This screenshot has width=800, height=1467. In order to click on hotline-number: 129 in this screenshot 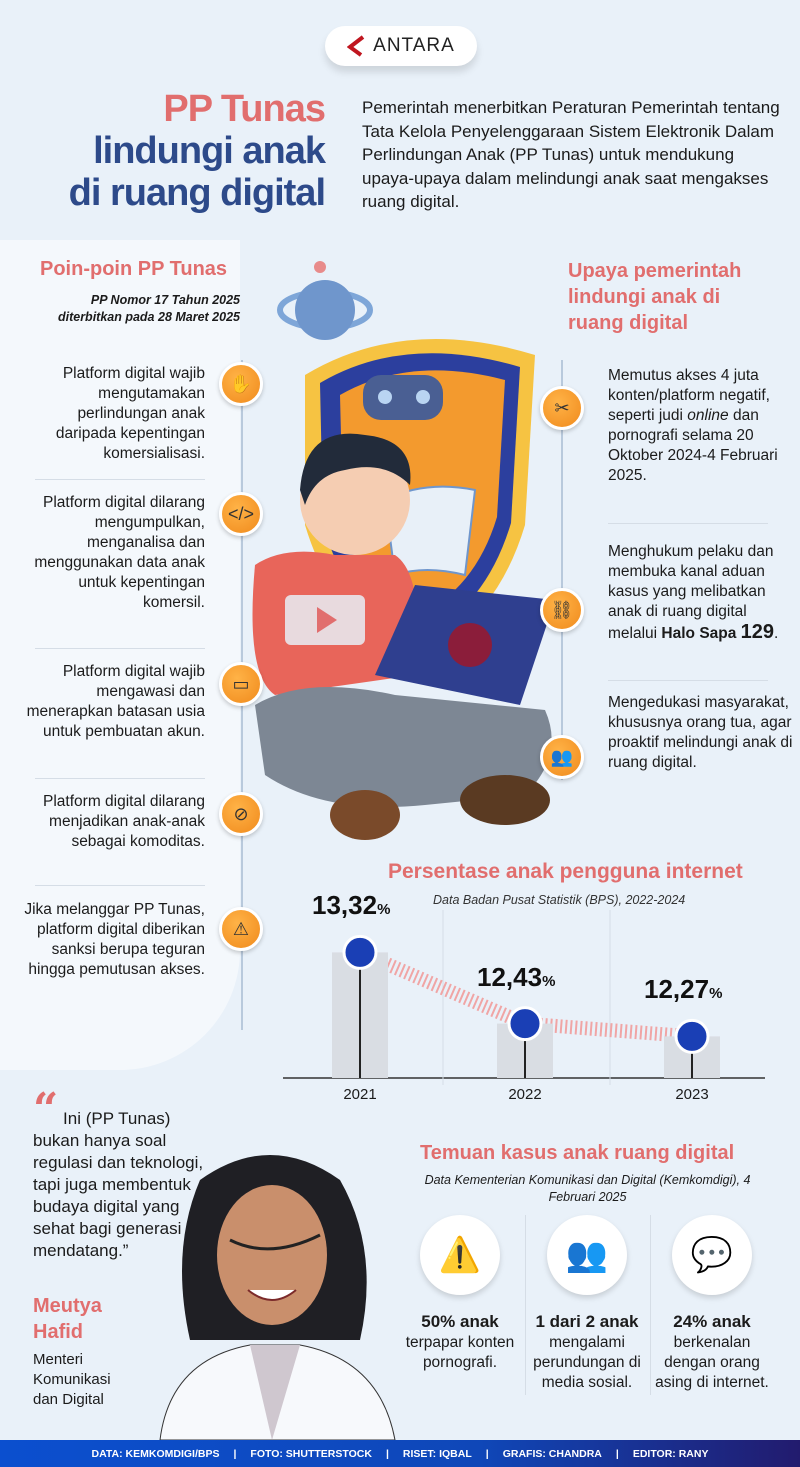, I will do `click(757, 632)`.